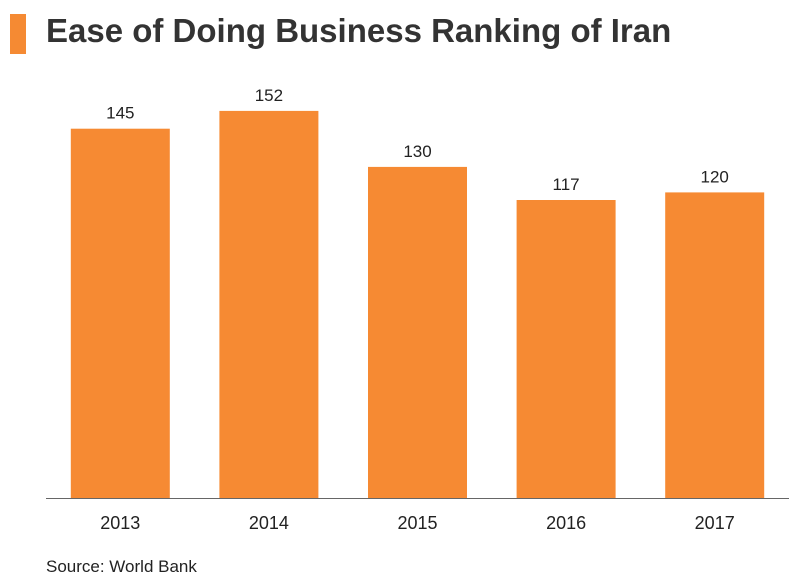  What do you see at coordinates (121, 566) in the screenshot?
I see `source-note: Source: World Bank` at bounding box center [121, 566].